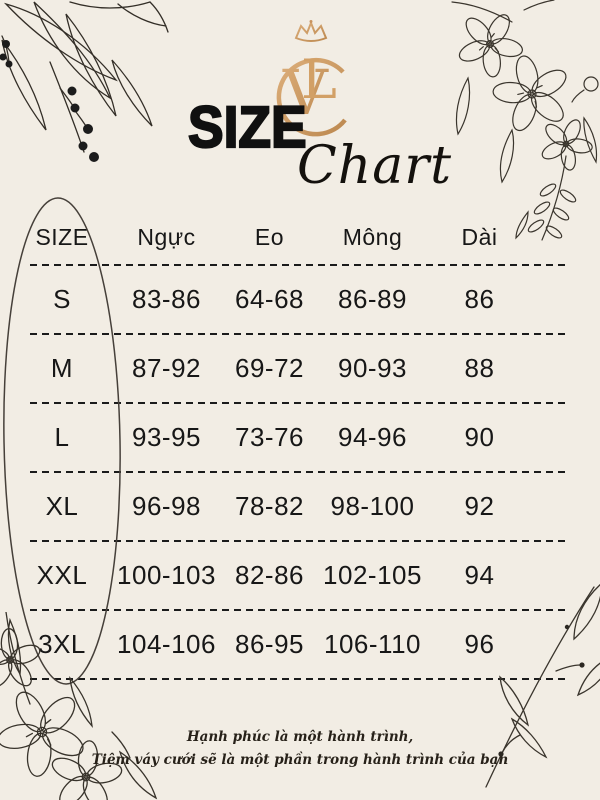 This screenshot has height=800, width=600. Describe the element at coordinates (372, 368) in the screenshot. I see `table-cell: 90-93` at that location.